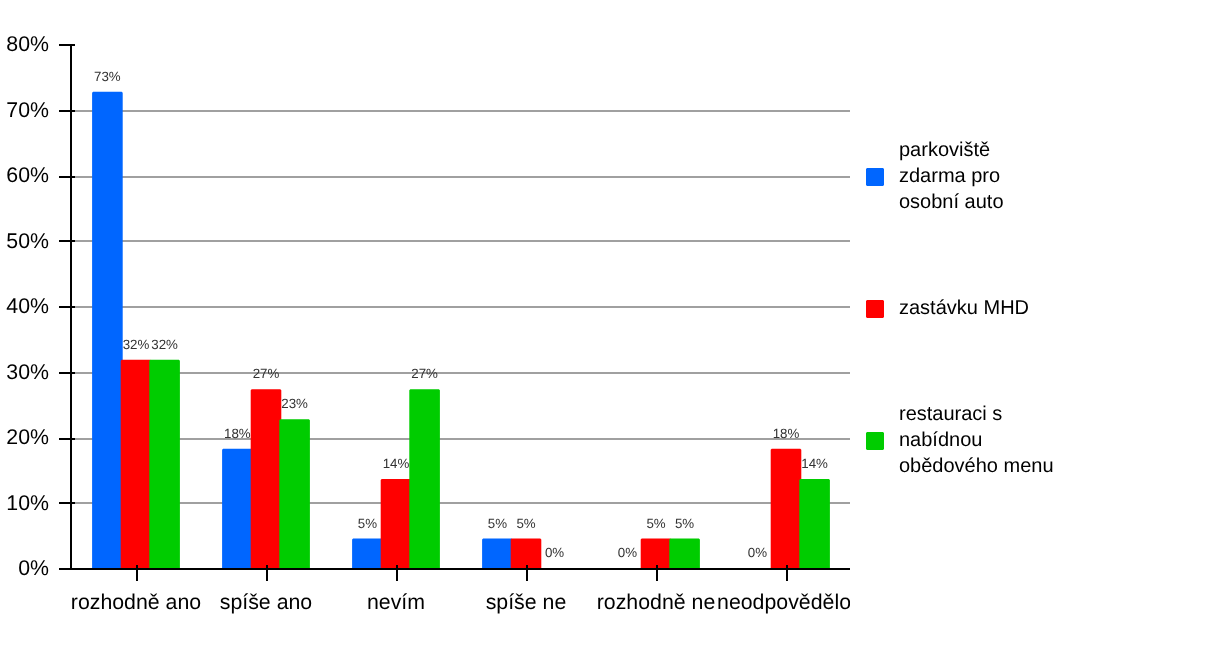 This screenshot has height=662, width=1214. I want to click on y-tick-label: 80%, so click(28, 45).